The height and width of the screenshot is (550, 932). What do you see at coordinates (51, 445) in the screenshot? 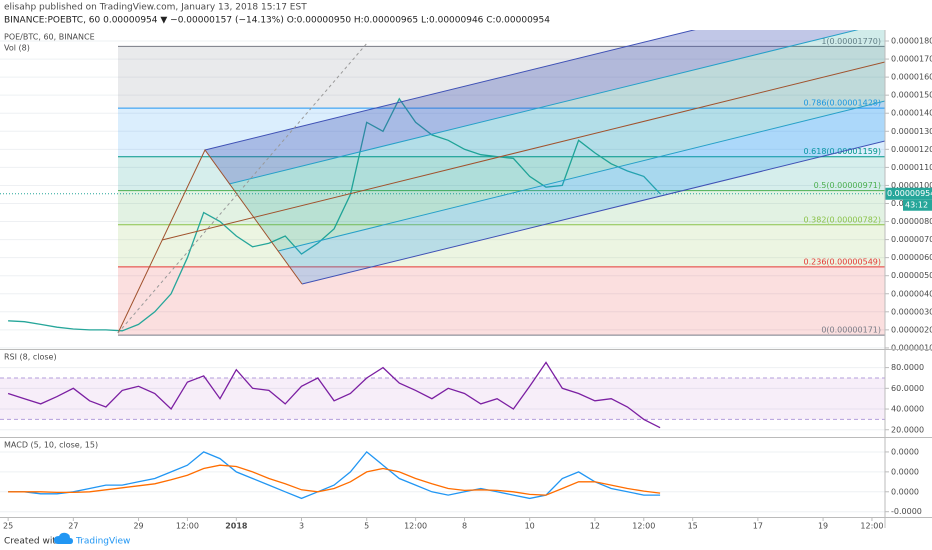
I see `pane-title: MACD (5, 10, close, 15)` at bounding box center [51, 445].